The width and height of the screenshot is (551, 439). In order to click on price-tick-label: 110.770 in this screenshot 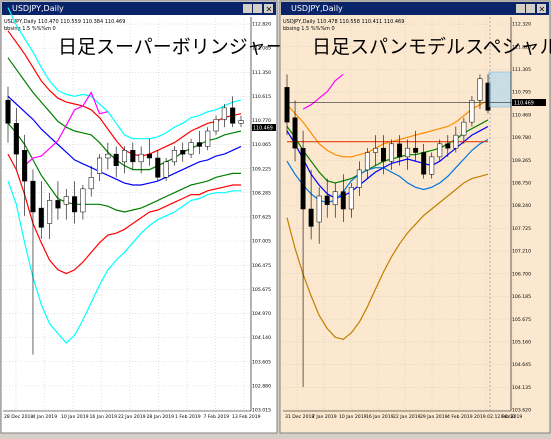, I will do `click(261, 121)`.